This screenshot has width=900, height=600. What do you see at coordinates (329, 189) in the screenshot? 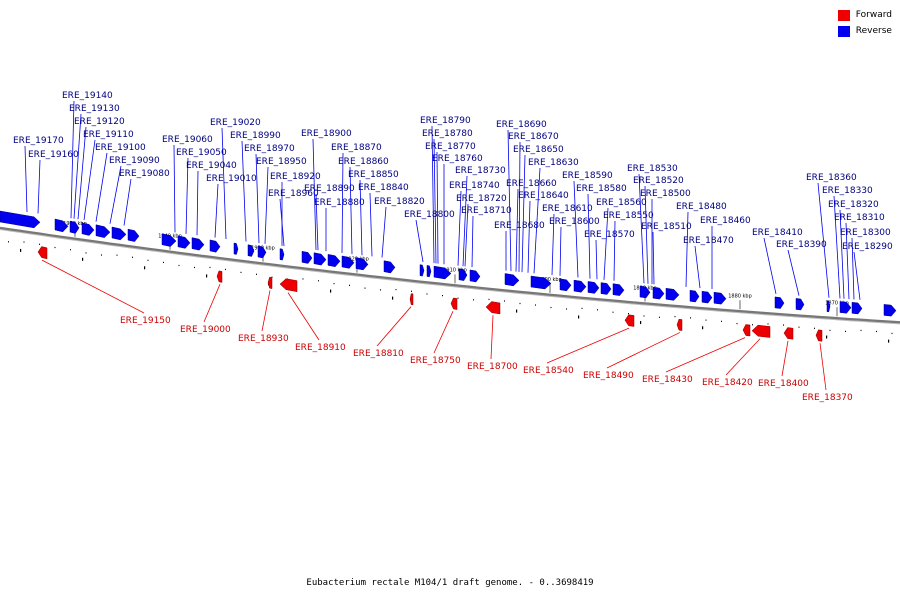
I see `reverse-gene-label: ERE_18890` at bounding box center [329, 189].